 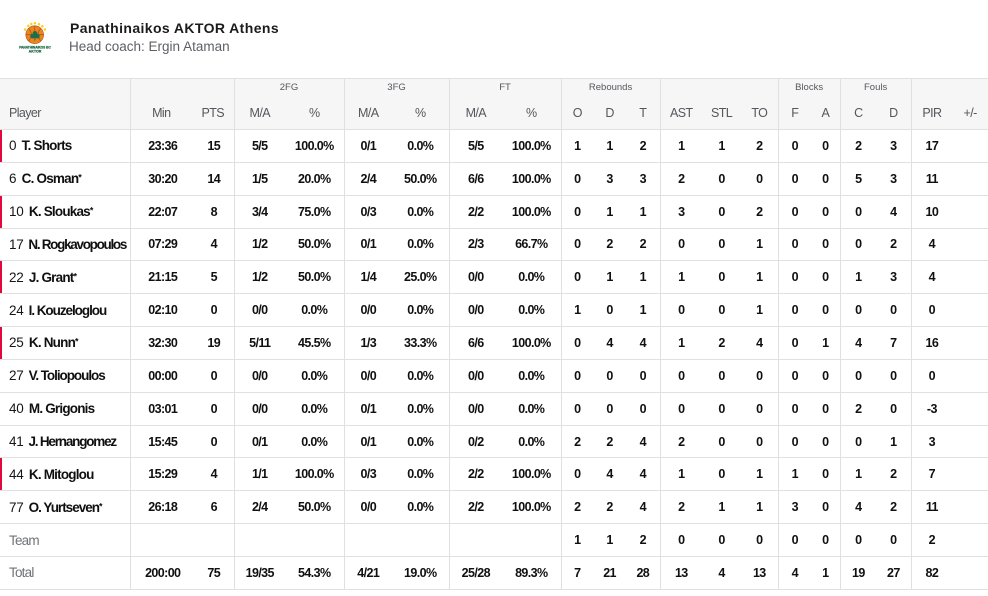 What do you see at coordinates (35, 47) in the screenshot?
I see `svg-text: PANATHINAIKOS BC` at bounding box center [35, 47].